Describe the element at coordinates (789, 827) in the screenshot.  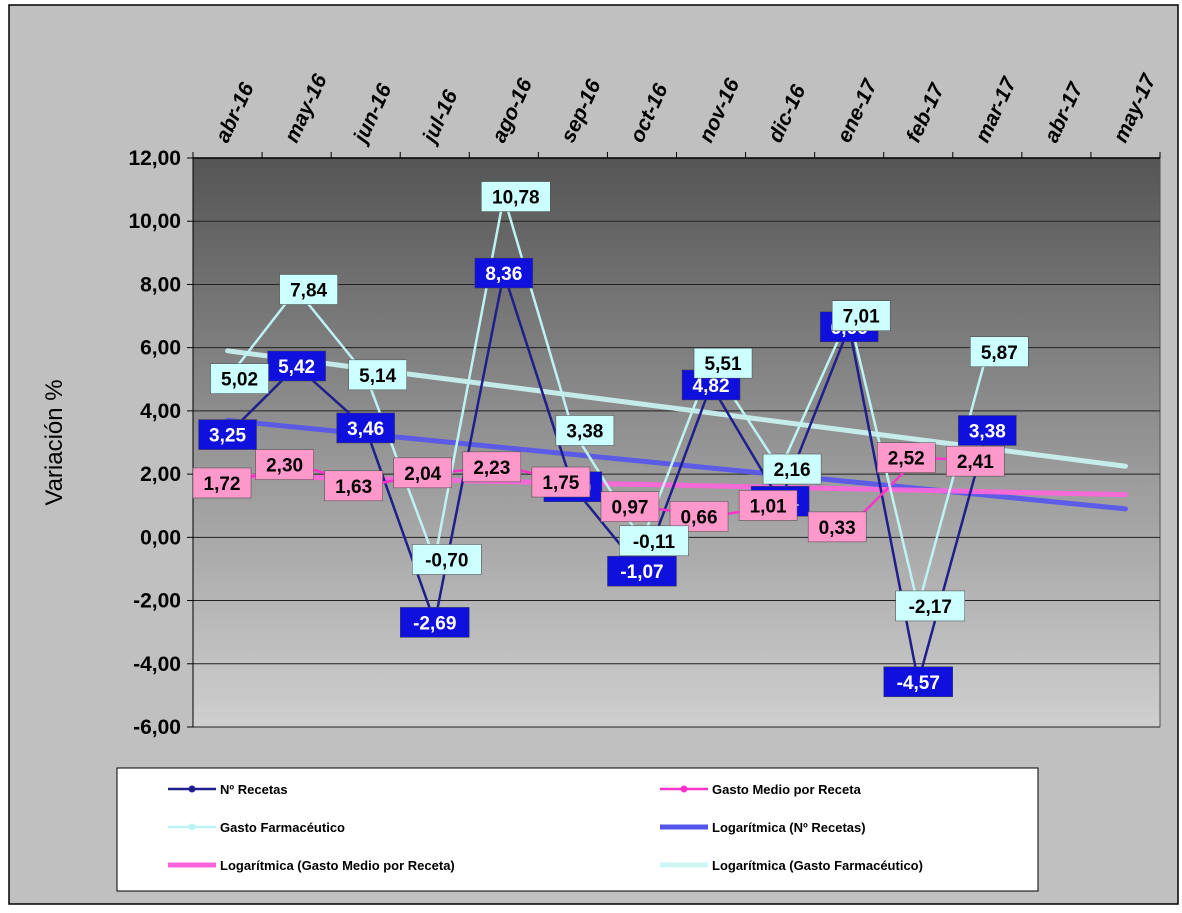
I see `legend-label: Logarítmica (Nº Recetas)` at that location.